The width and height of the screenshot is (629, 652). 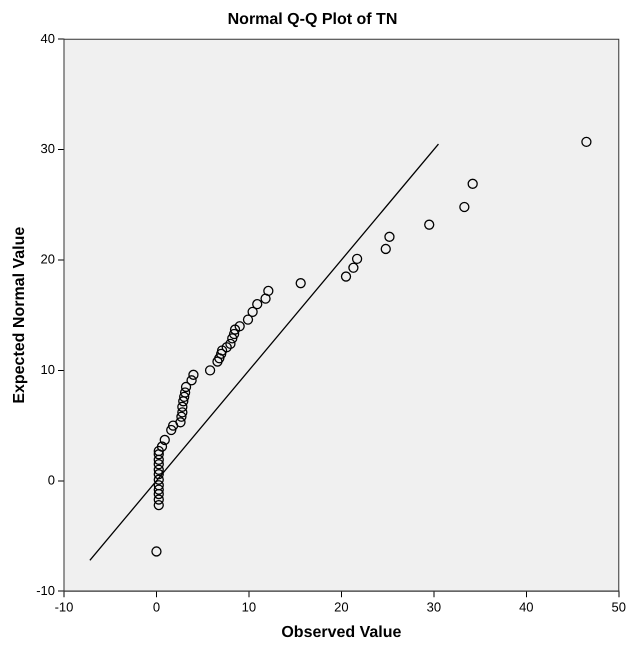 I want to click on x-tick-label: 10, so click(x=249, y=607).